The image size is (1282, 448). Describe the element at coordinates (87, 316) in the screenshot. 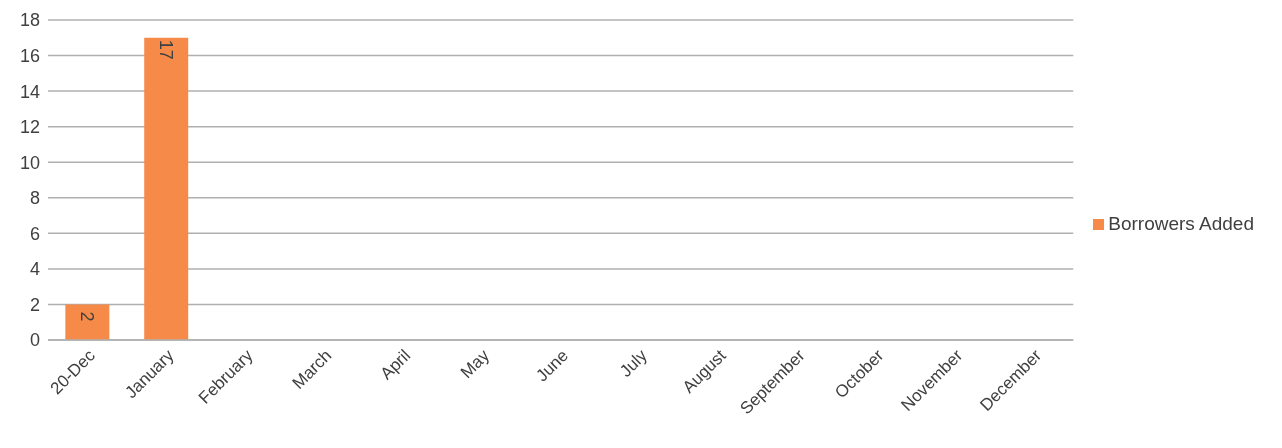

I see `data-label: 2` at that location.